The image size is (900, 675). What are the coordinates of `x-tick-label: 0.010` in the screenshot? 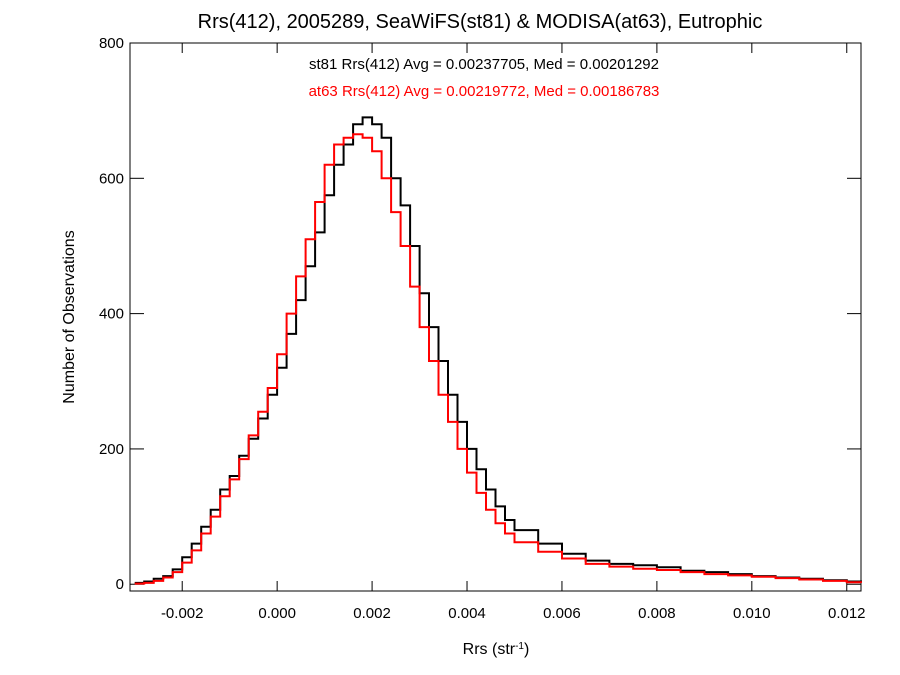 It's located at (752, 613).